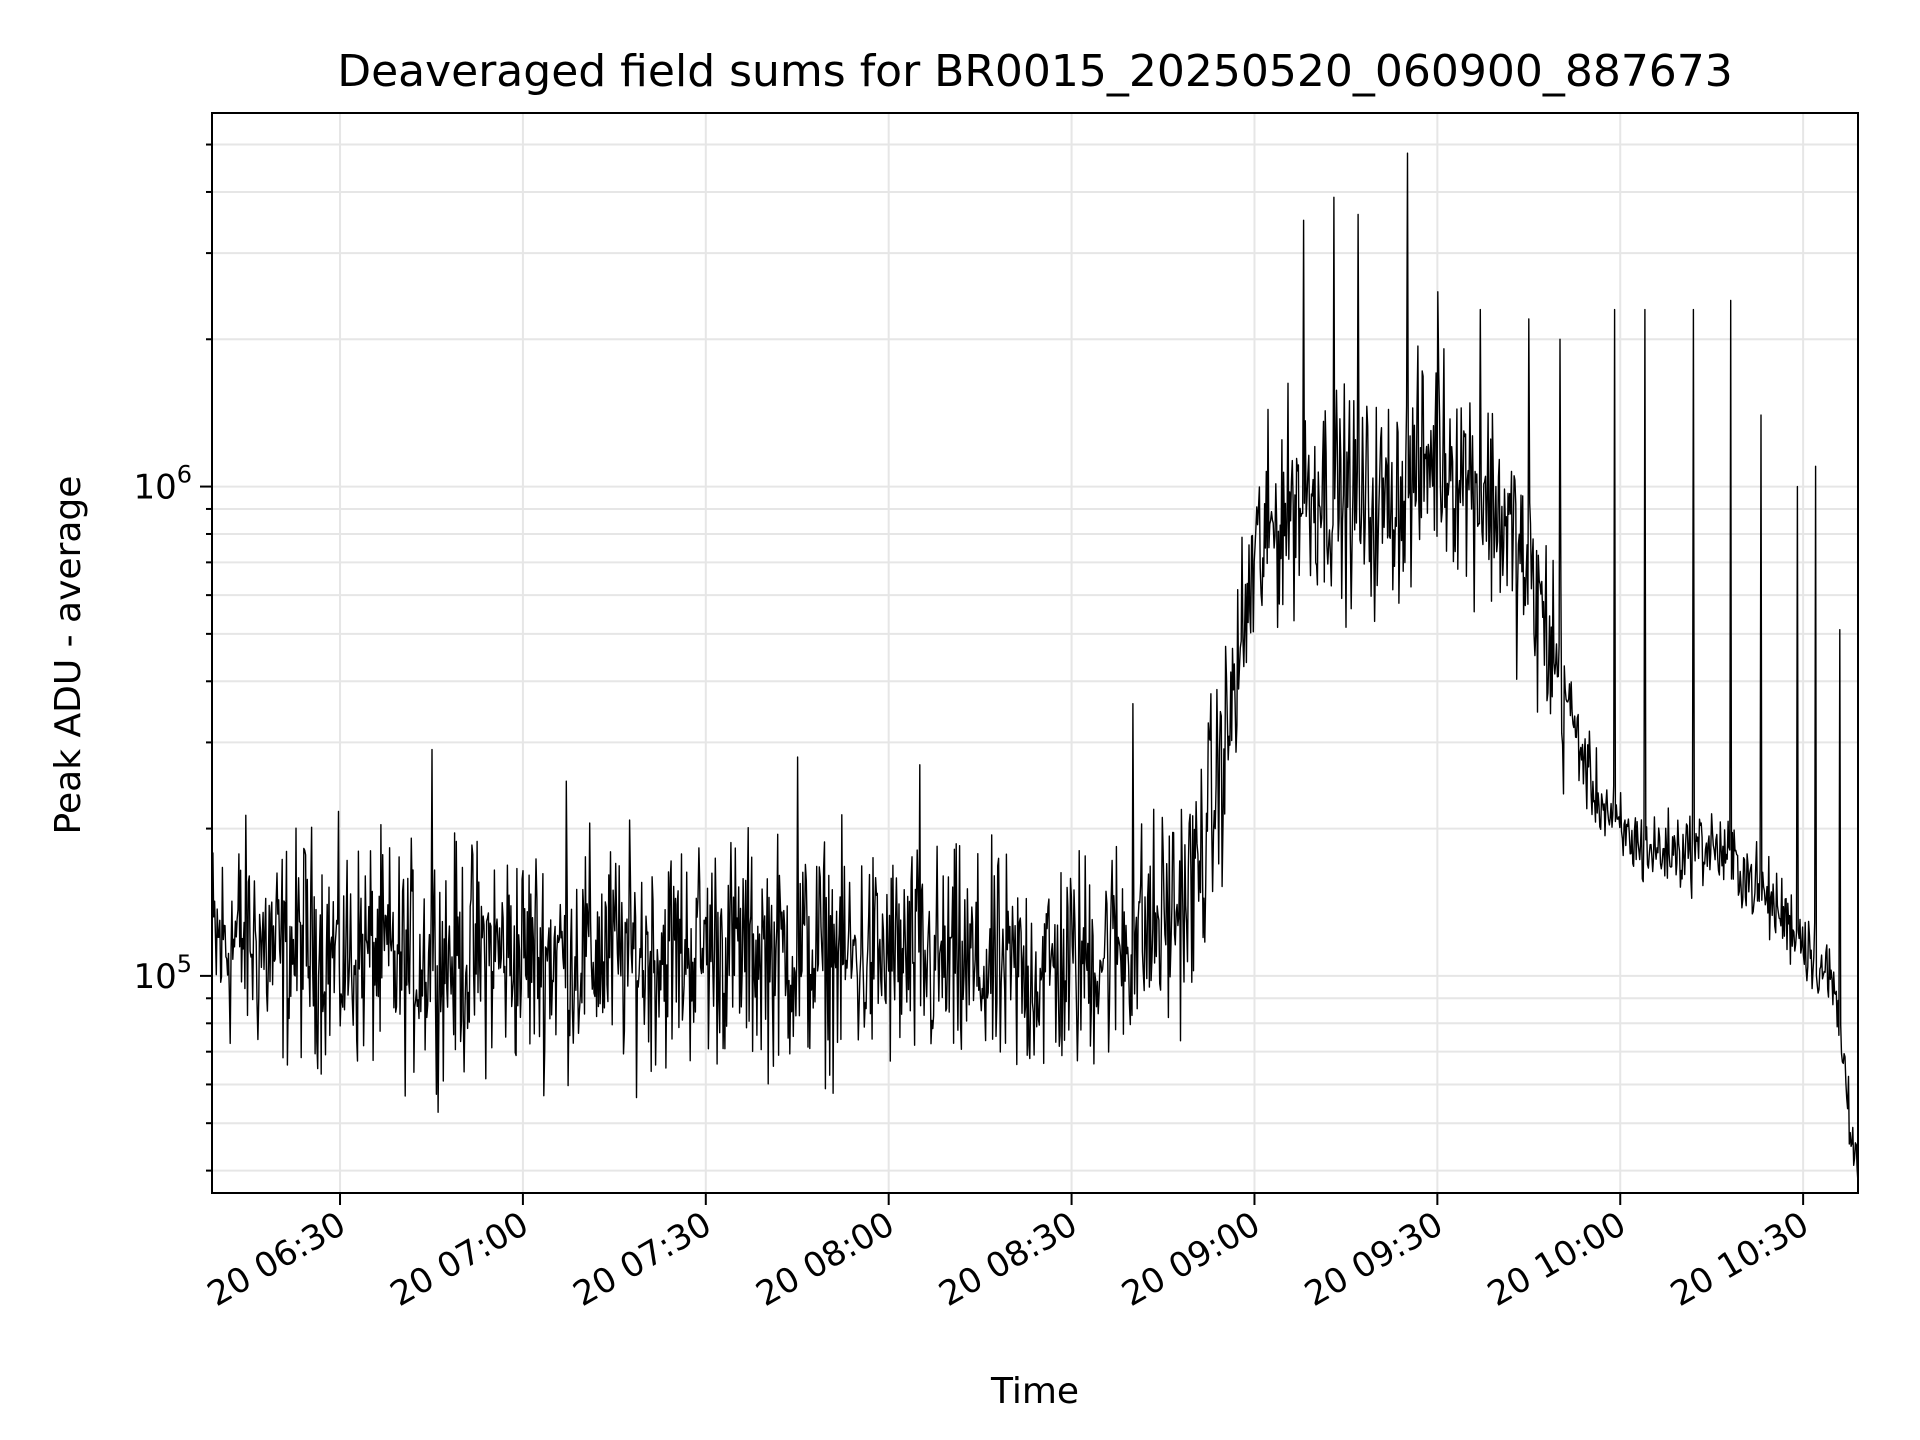 This screenshot has height=1440, width=1920. Describe the element at coordinates (68, 655) in the screenshot. I see `y-axis-title: Peak ADU - average` at that location.